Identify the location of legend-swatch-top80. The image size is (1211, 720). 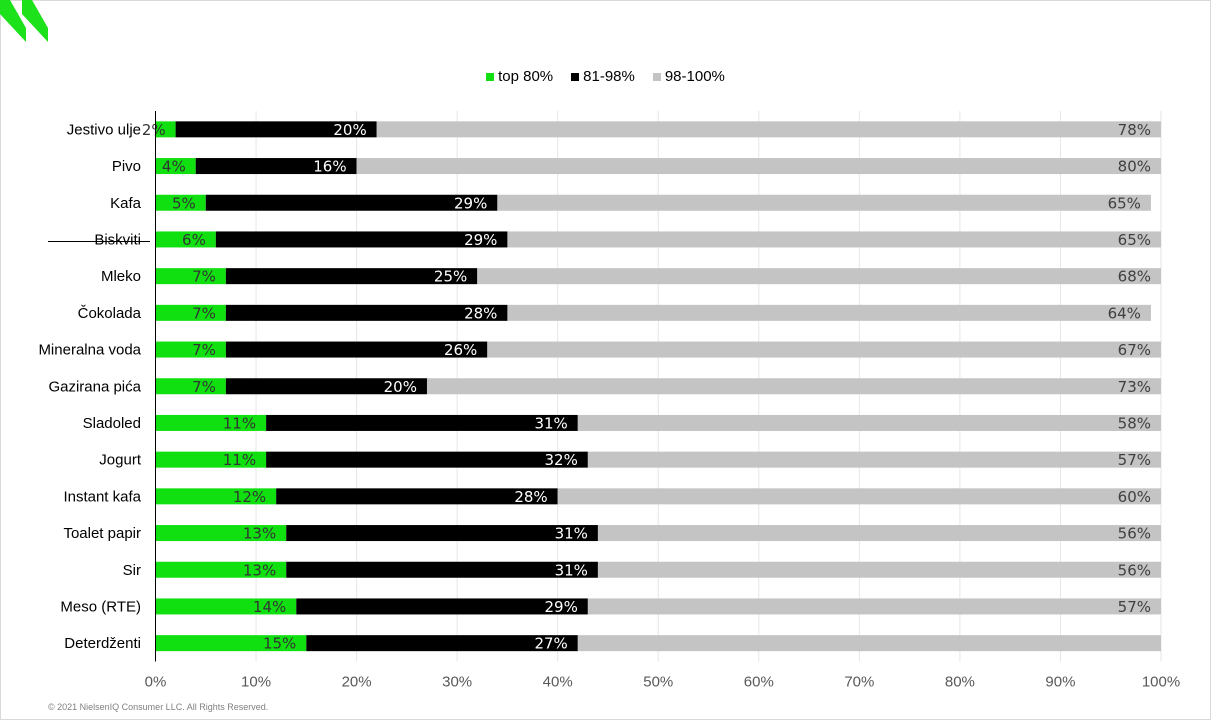
(490, 76).